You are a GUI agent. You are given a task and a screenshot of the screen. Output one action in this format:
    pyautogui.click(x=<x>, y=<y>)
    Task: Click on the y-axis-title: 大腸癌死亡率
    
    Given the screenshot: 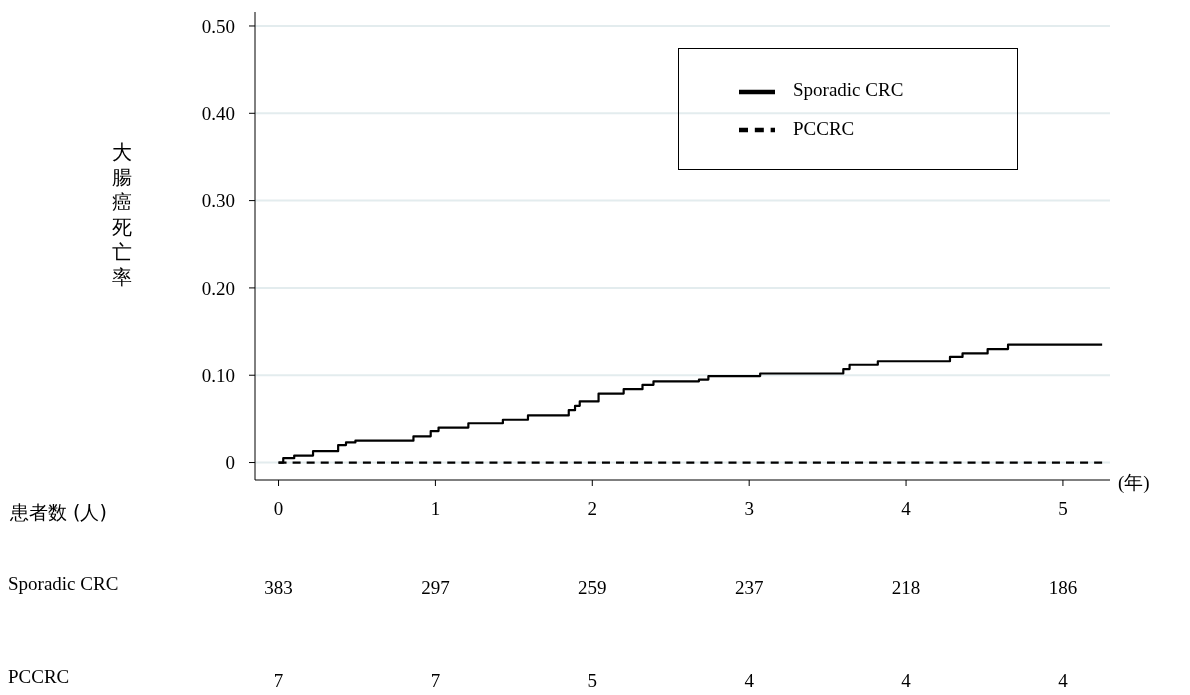 What is the action you would take?
    pyautogui.click(x=122, y=215)
    